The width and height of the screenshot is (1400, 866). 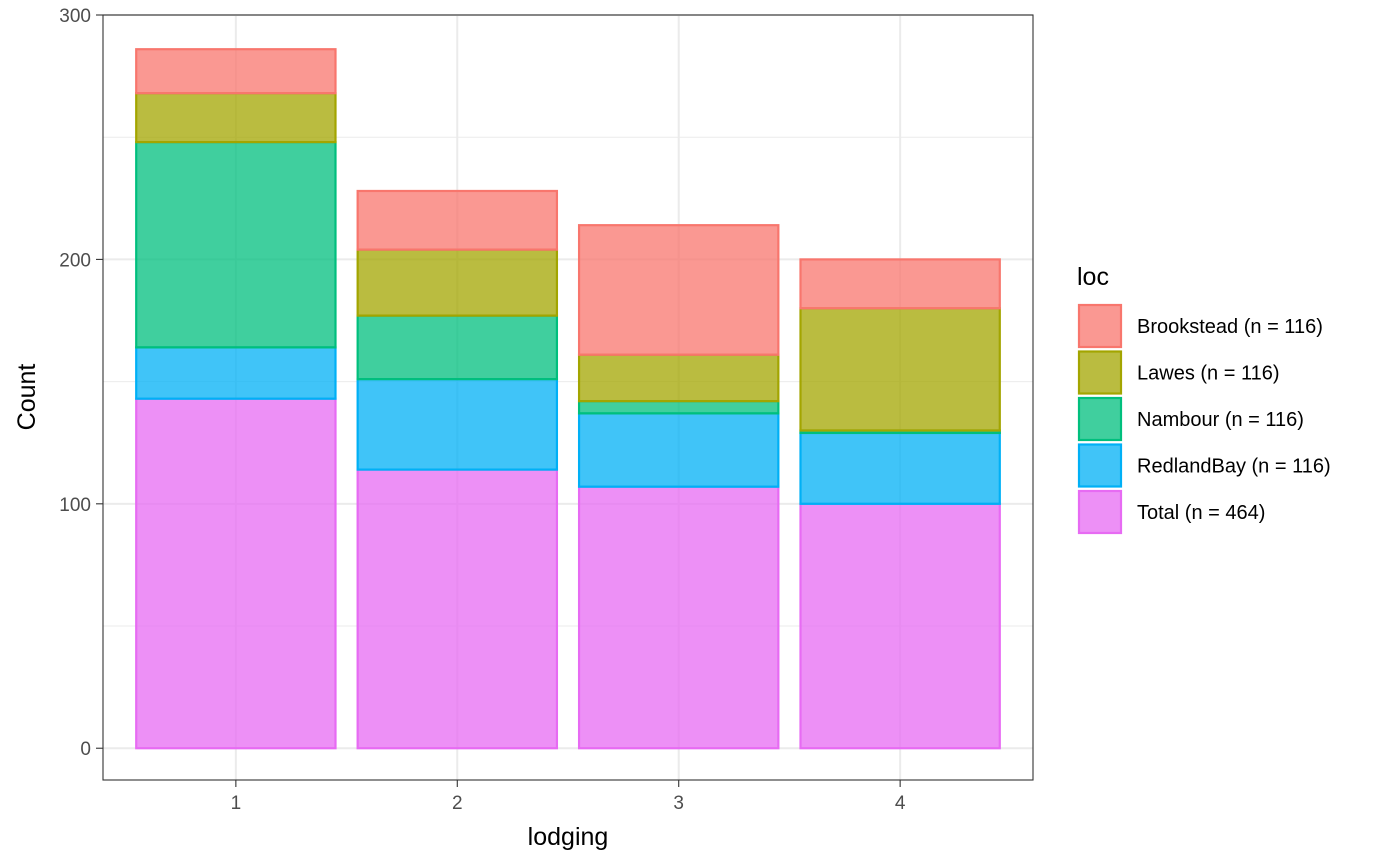 I want to click on legend-label: Brookstead (n = 116), so click(x=1230, y=327).